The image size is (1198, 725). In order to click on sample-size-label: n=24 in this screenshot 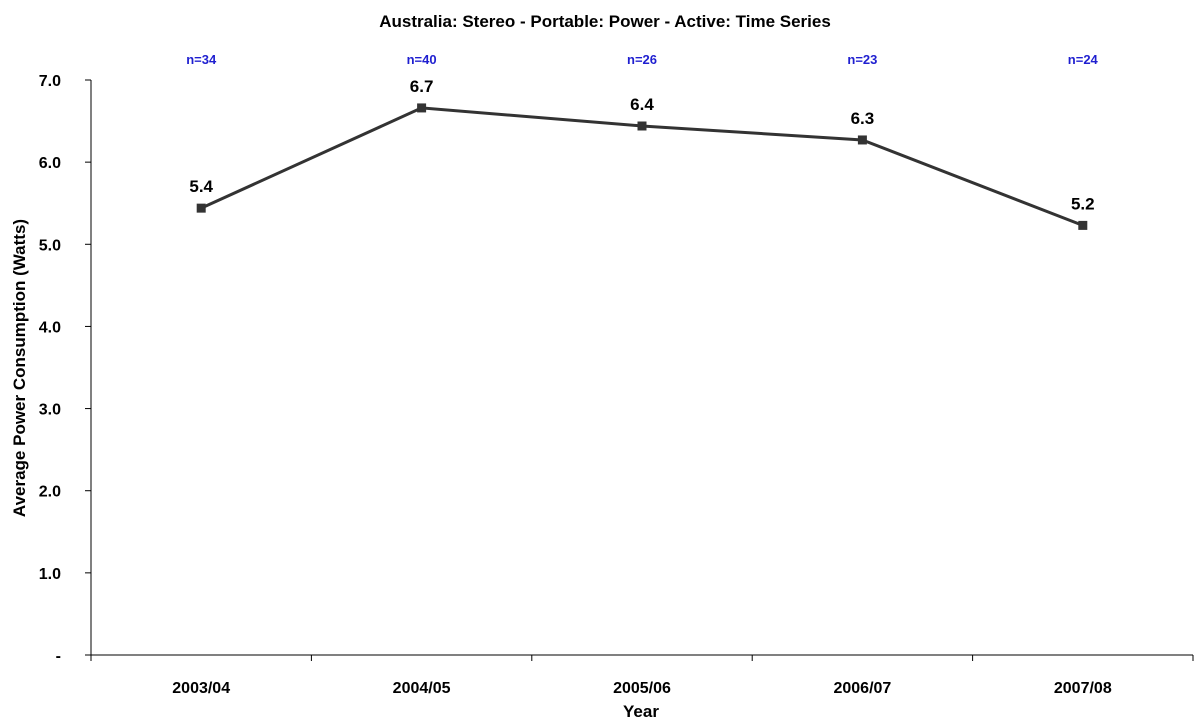, I will do `click(1083, 59)`.